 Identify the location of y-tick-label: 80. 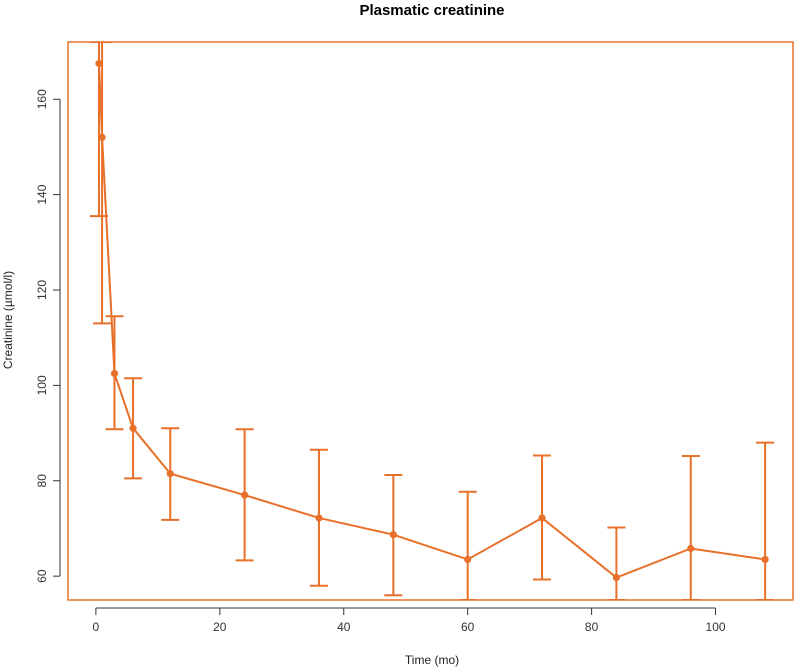
(42, 481).